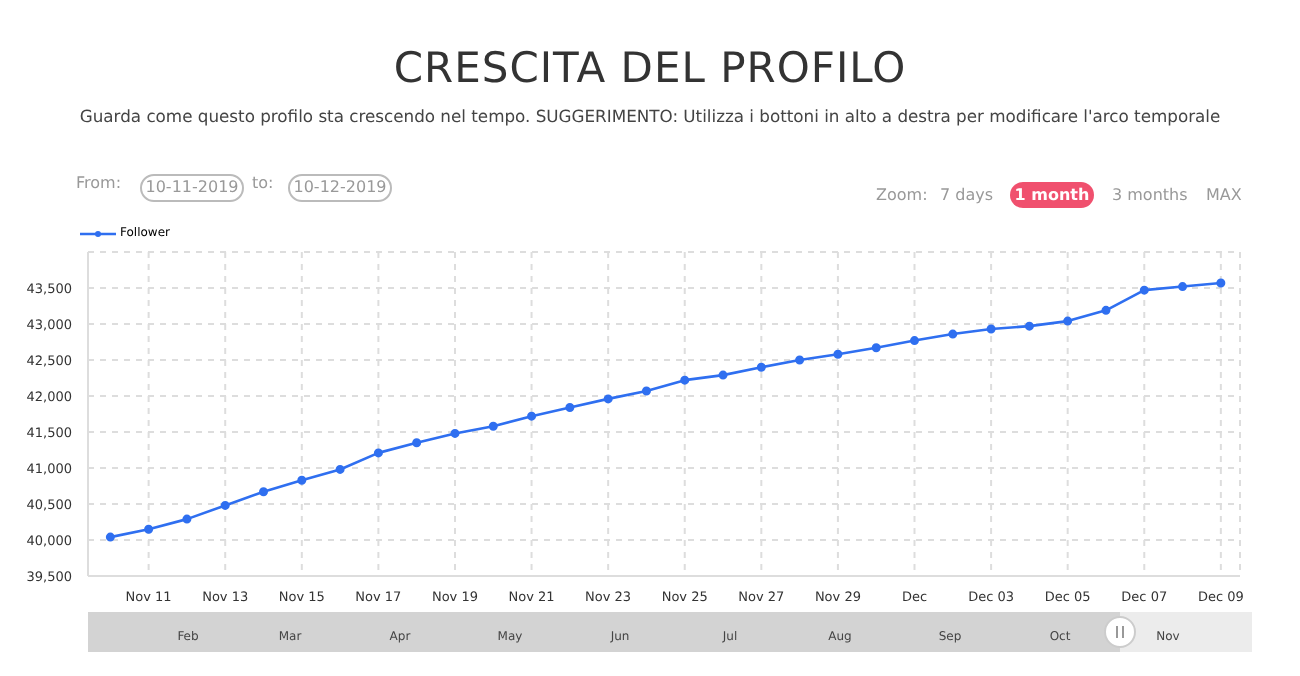  I want to click on text: From:, so click(99, 183).